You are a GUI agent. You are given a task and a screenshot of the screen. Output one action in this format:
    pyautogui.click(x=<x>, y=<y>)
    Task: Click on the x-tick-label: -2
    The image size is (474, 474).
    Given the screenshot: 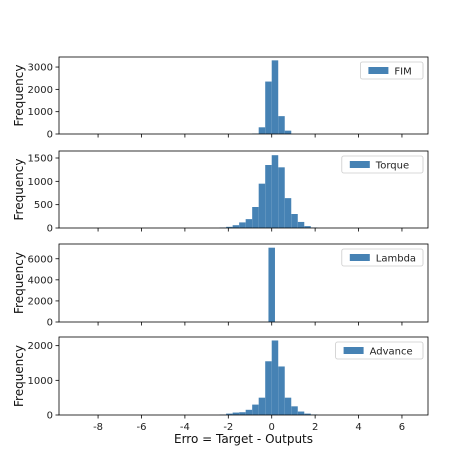 What is the action you would take?
    pyautogui.click(x=228, y=427)
    